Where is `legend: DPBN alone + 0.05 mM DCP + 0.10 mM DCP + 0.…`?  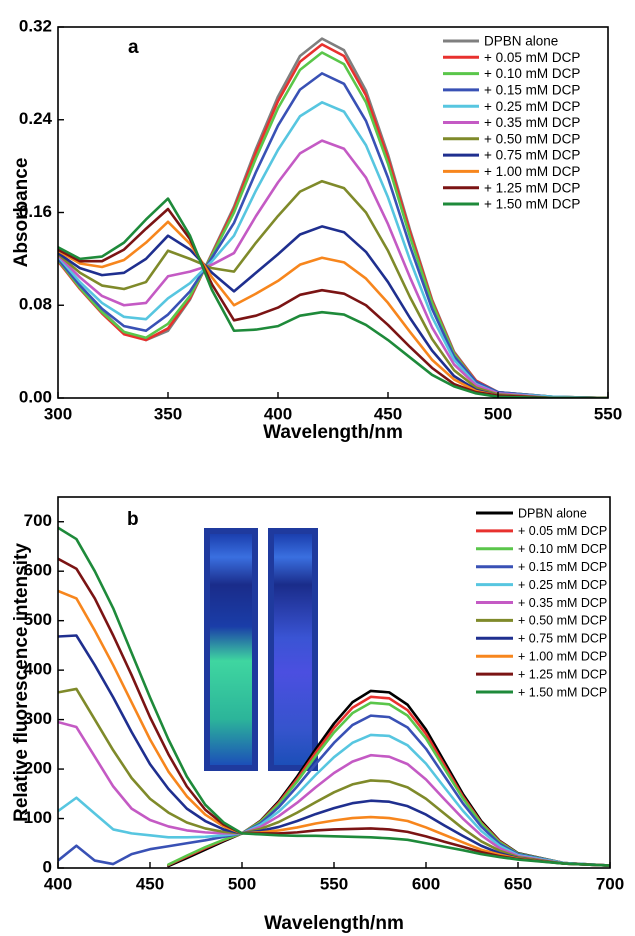
legend: DPBN alone + 0.05 mM DCP + 0.10 mM DCP + 0.… is located at coordinates (541, 602).